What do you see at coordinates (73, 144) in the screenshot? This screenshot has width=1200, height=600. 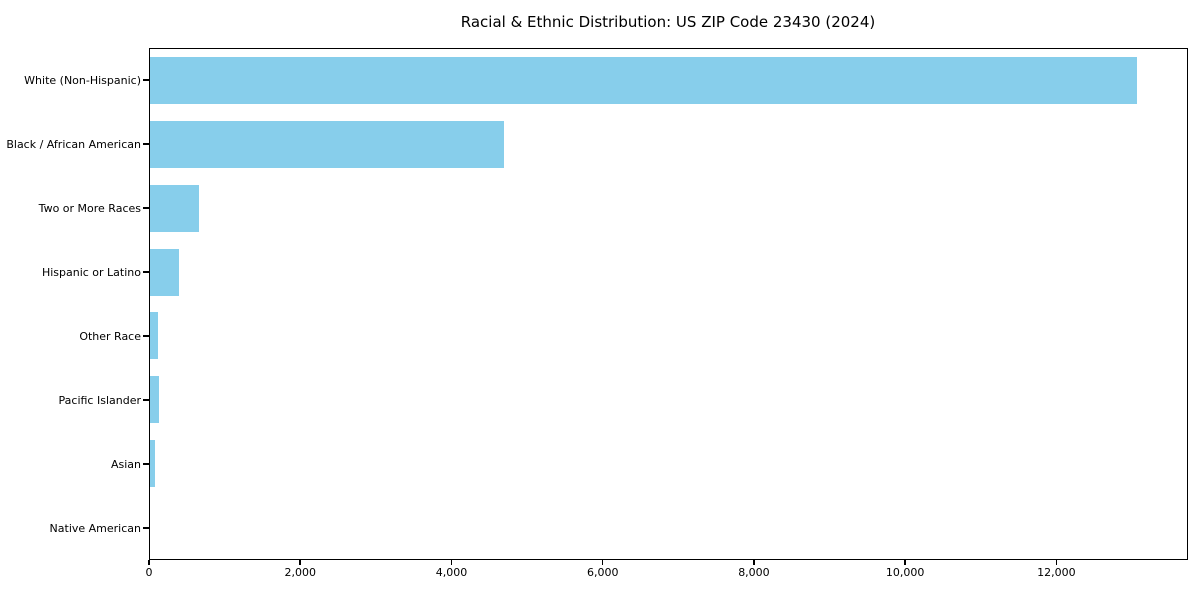 I see `y-tick-label: Black / African American` at bounding box center [73, 144].